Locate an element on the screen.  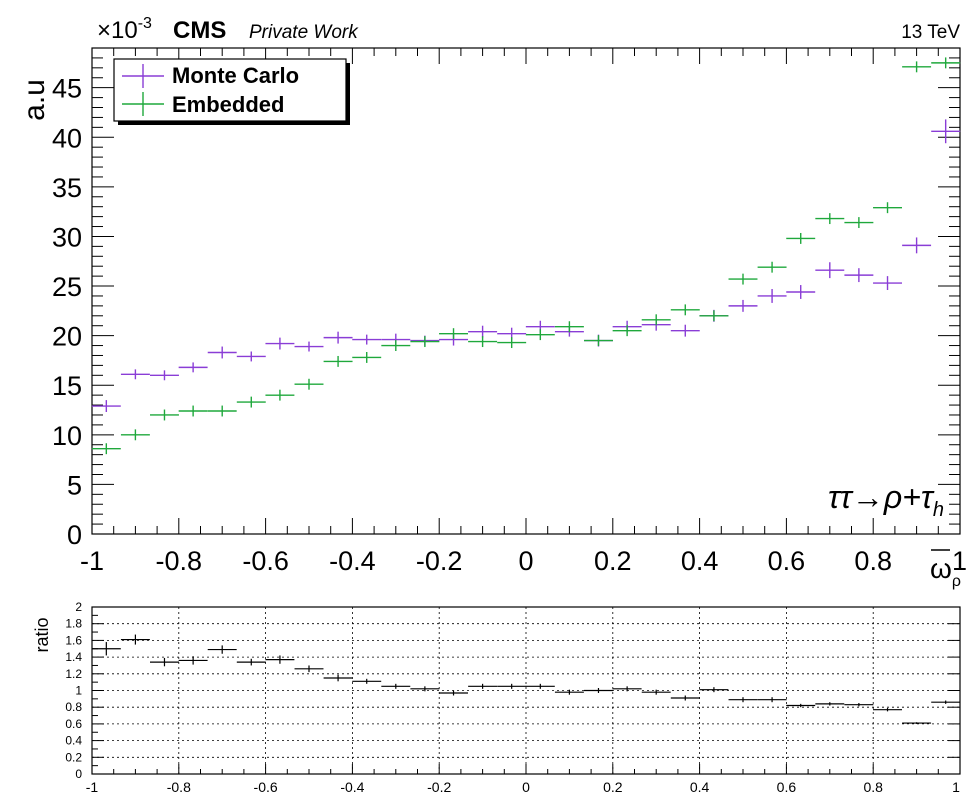
ratio-data-points is located at coordinates (526, 679).